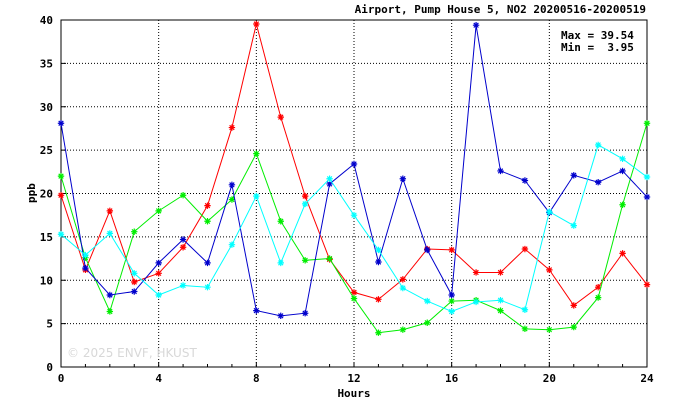  Describe the element at coordinates (647, 378) in the screenshot. I see `x-tick-label: 24` at that location.